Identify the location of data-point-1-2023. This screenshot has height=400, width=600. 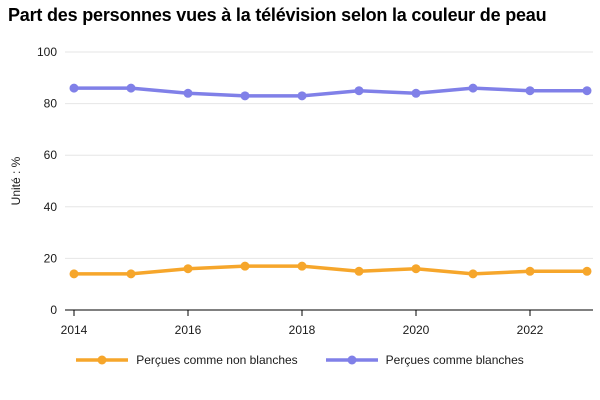
(587, 91).